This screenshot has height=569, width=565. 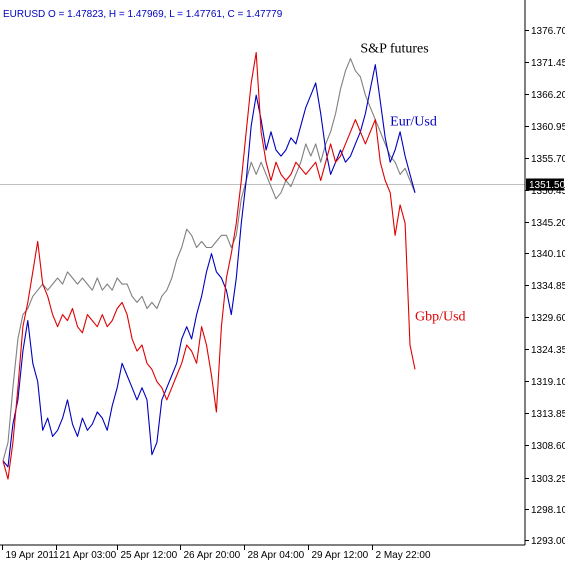 What do you see at coordinates (548, 541) in the screenshot?
I see `y-tick-label: 1293.00` at bounding box center [548, 541].